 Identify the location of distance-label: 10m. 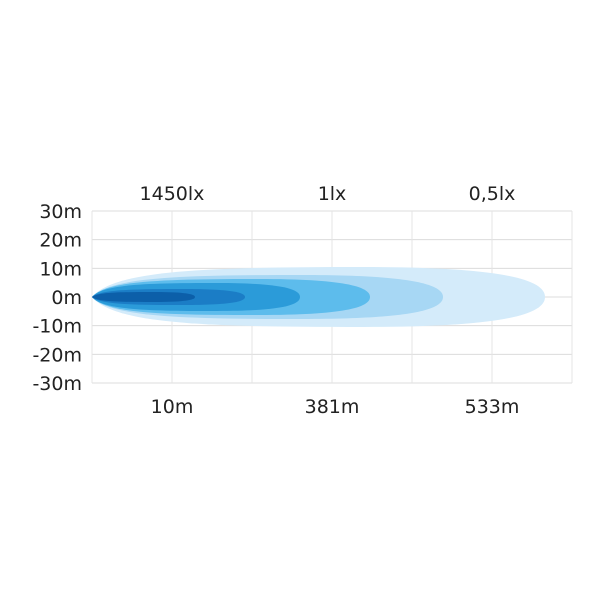
(172, 407).